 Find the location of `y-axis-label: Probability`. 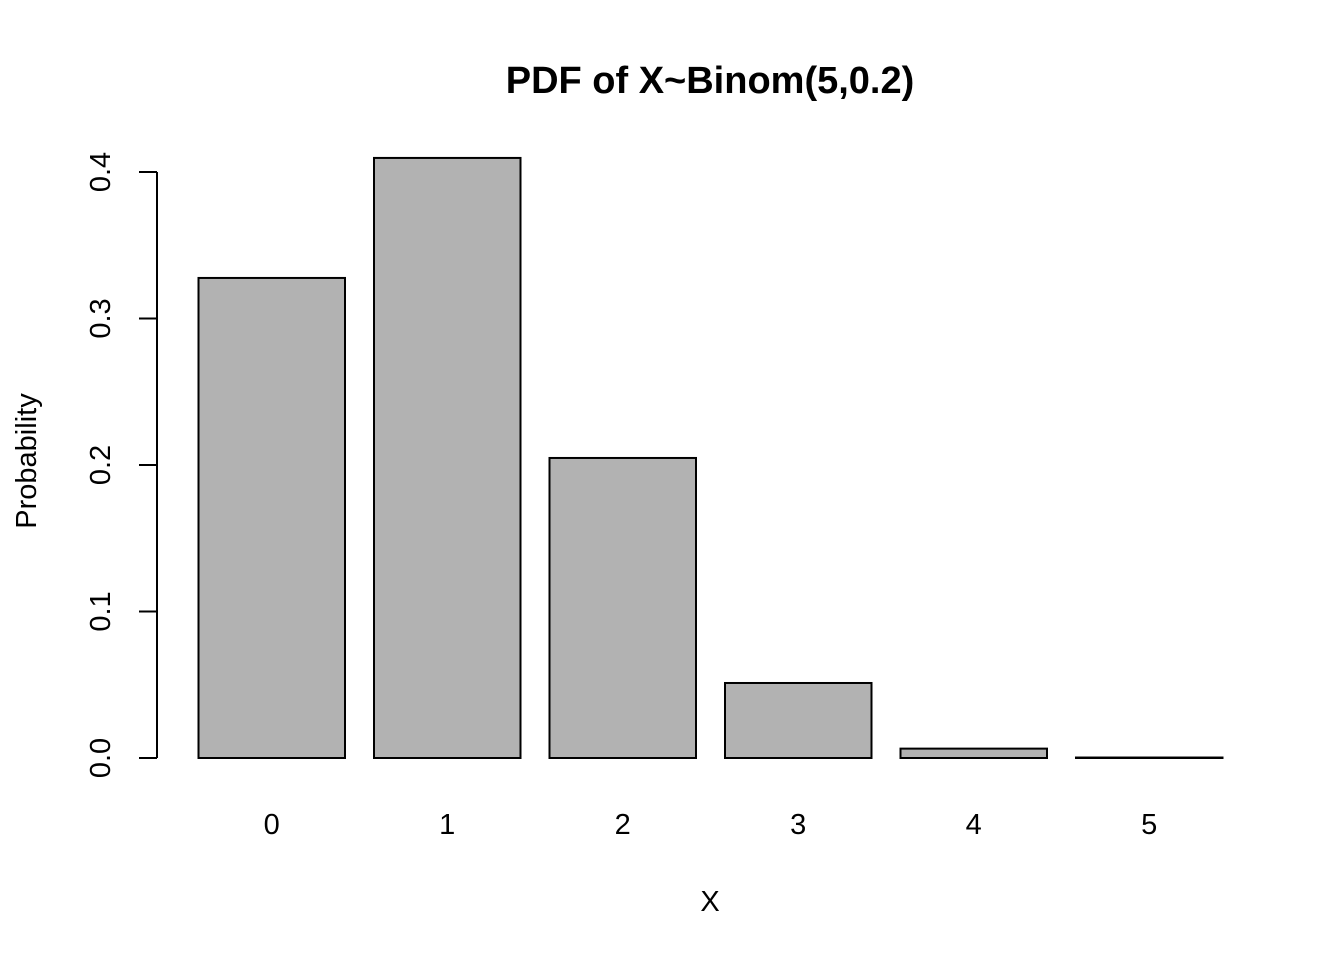

y-axis-label: Probability is located at coordinates (27, 461).